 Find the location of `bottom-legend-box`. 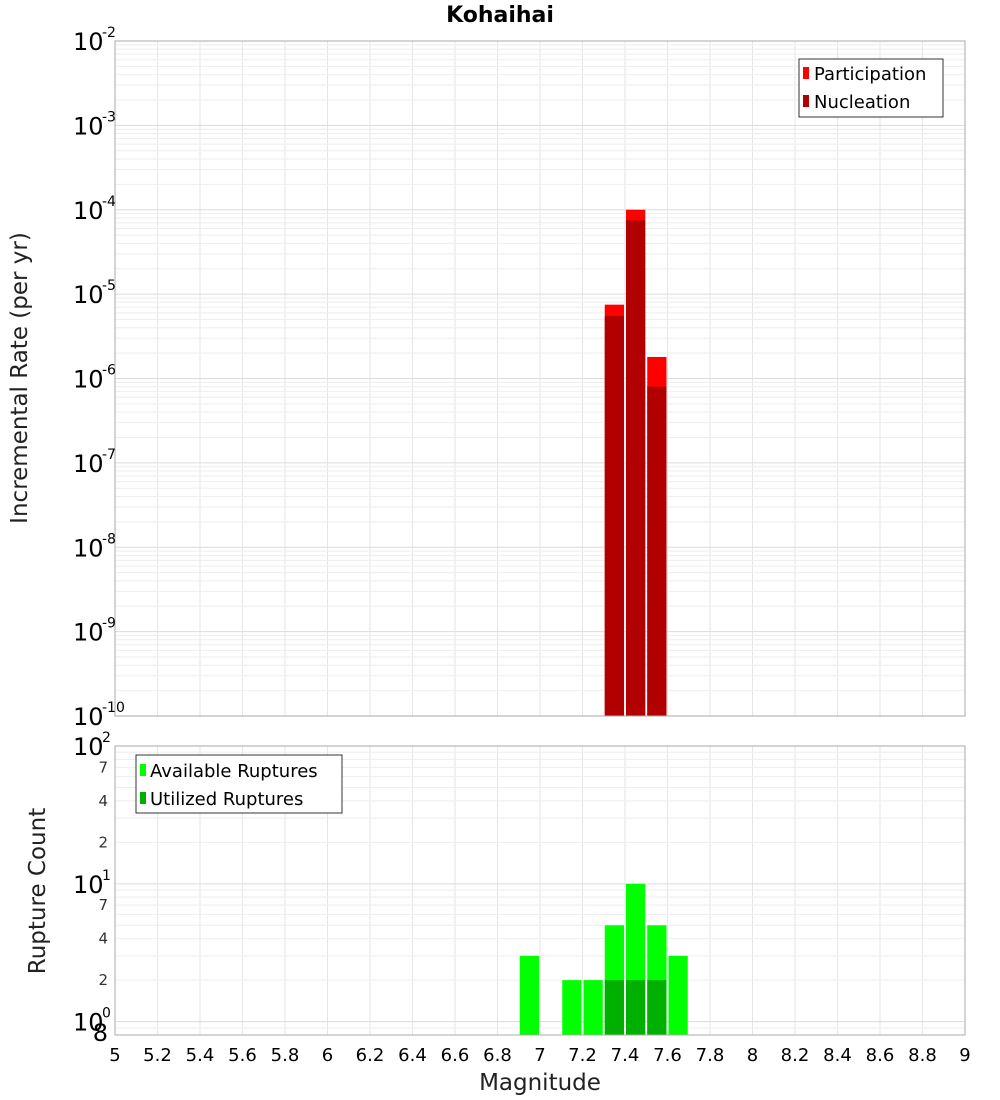

bottom-legend-box is located at coordinates (239, 784).